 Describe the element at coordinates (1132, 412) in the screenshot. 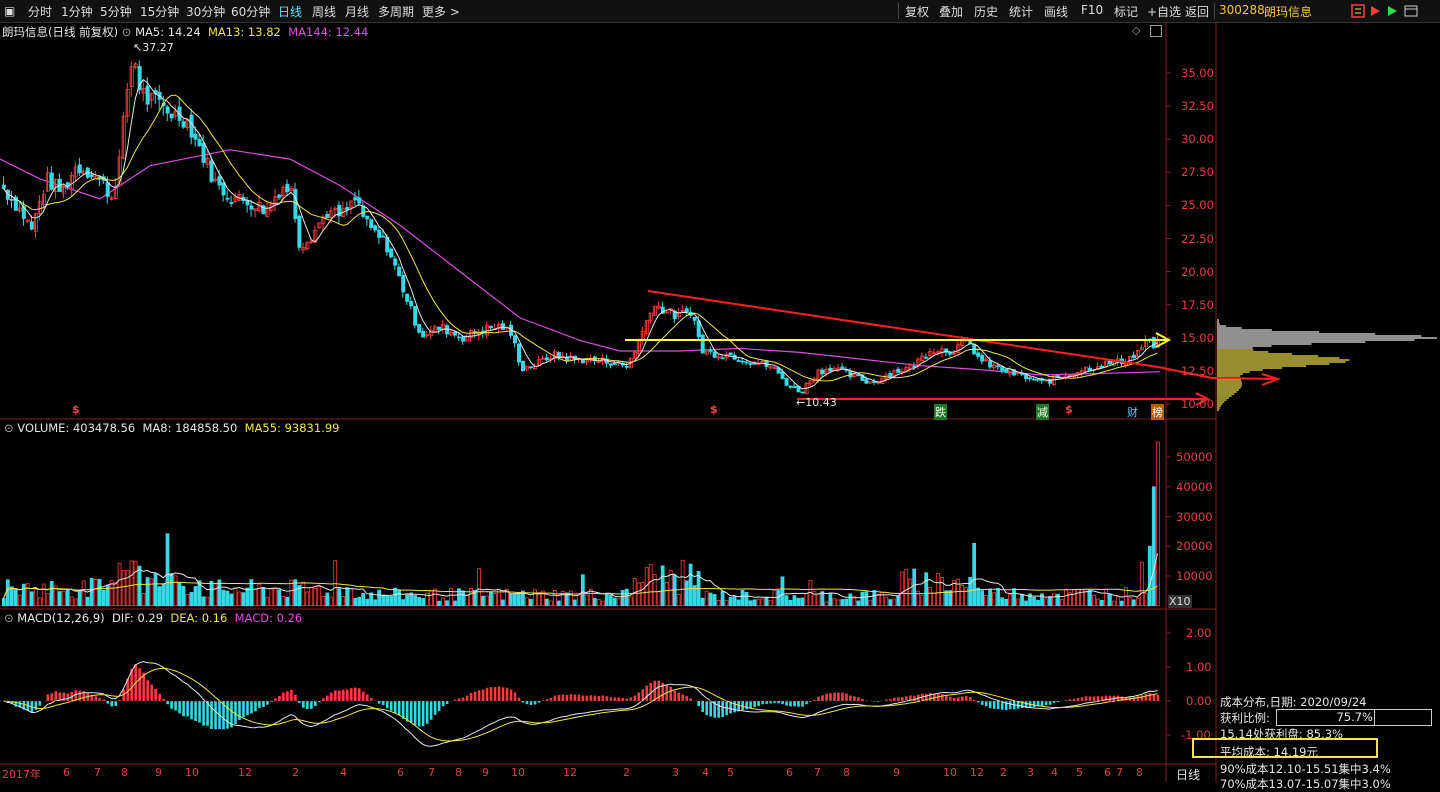

I see `financial-report-mark: 财` at that location.